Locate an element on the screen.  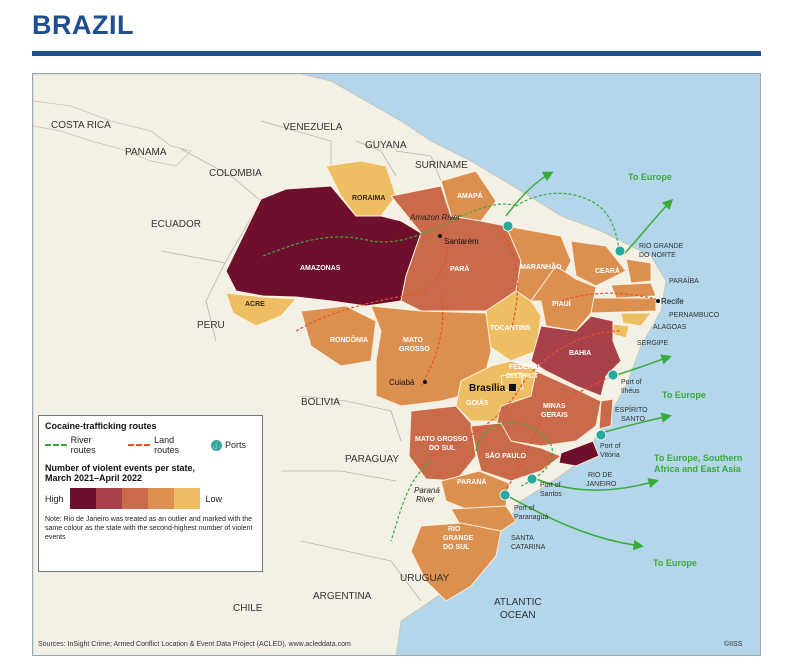
state-rondonia is located at coordinates (338, 336).